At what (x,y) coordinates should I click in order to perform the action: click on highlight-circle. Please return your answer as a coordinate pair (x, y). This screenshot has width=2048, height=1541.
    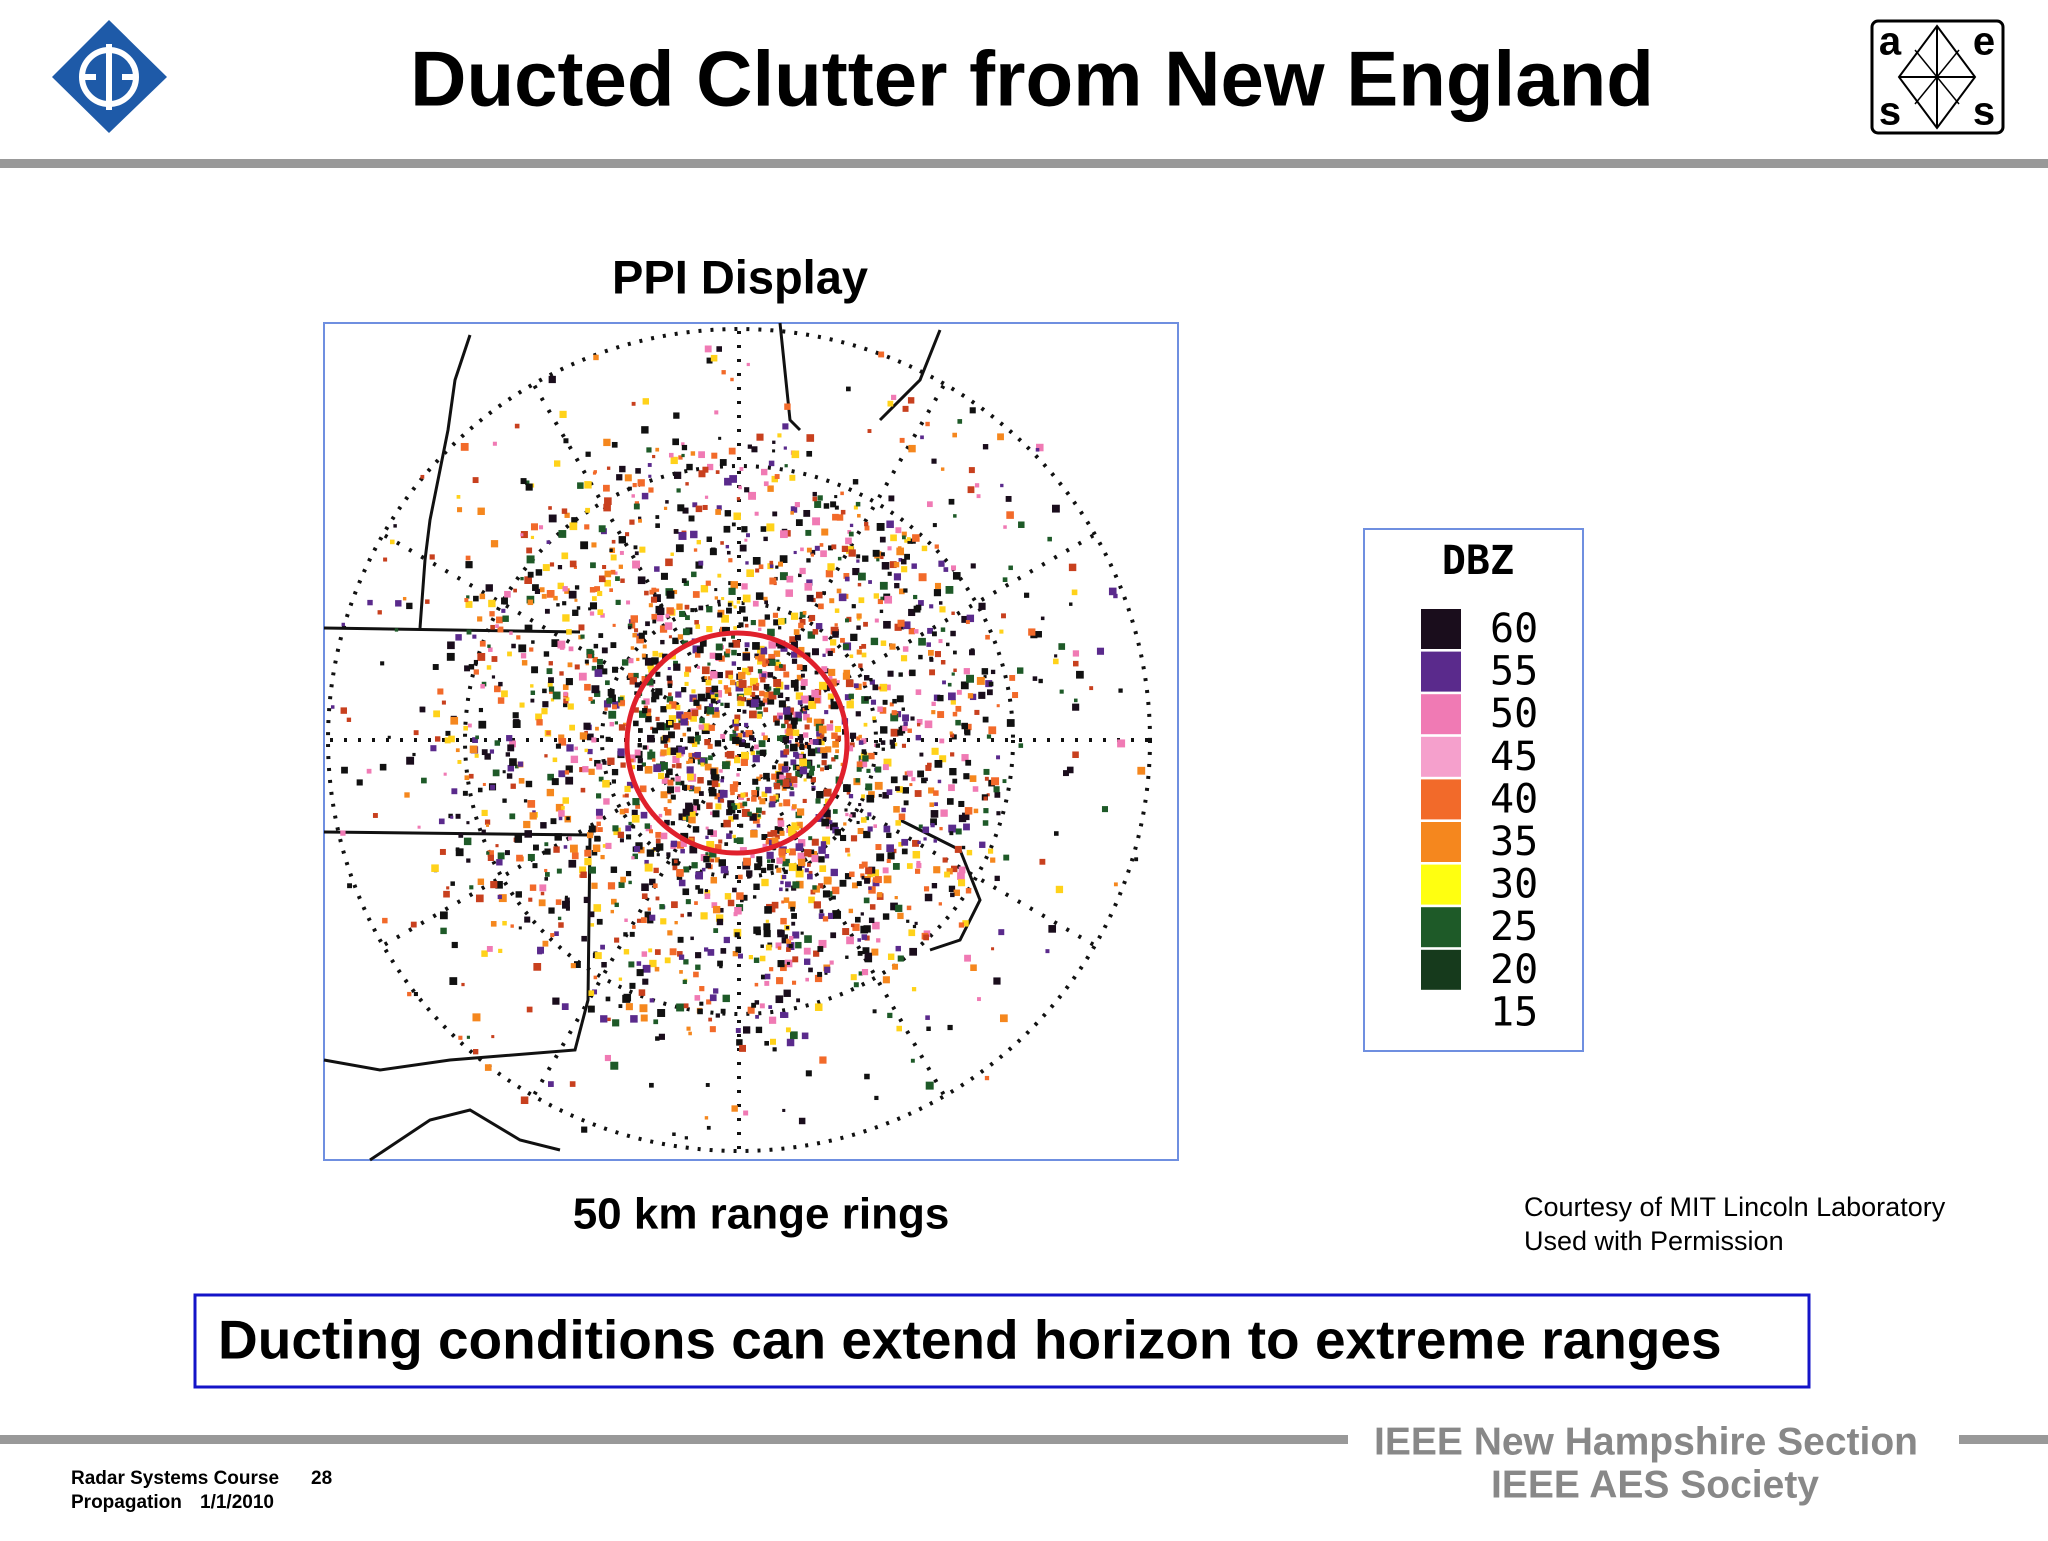
    Looking at the image, I should click on (737, 743).